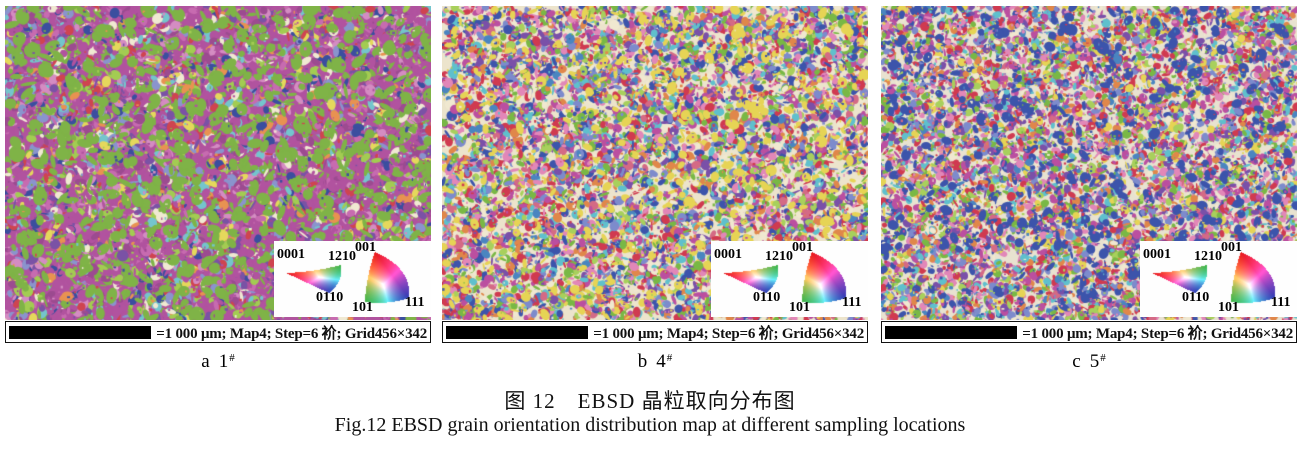 This screenshot has width=1300, height=453. What do you see at coordinates (655, 362) in the screenshot?
I see `panel-label-b: b 4#` at bounding box center [655, 362].